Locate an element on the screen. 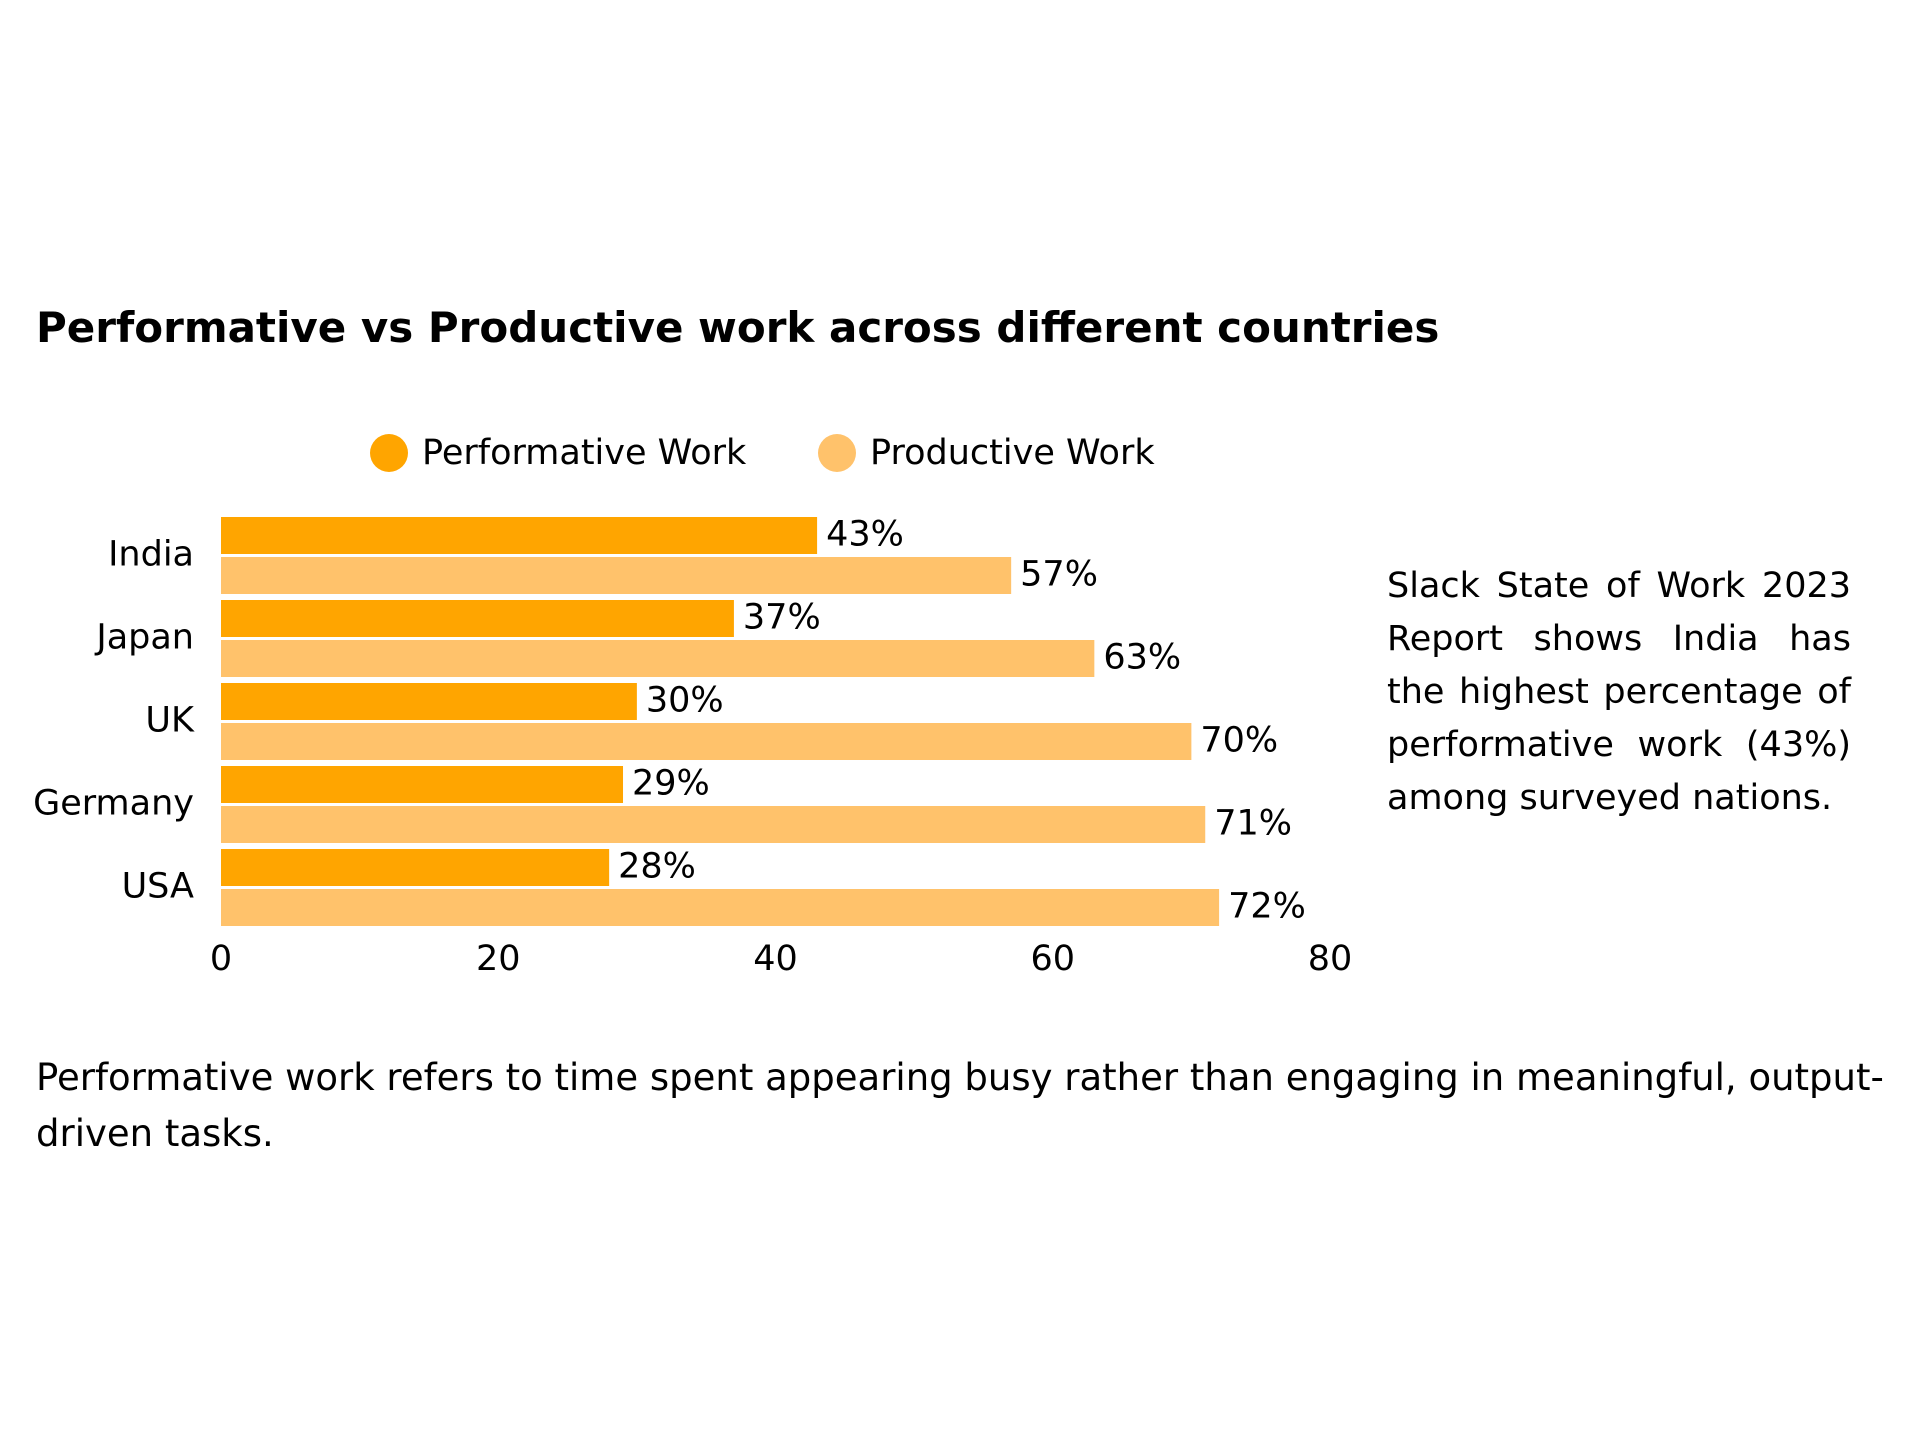 The height and width of the screenshot is (1445, 1920). bar-productive-work-japan is located at coordinates (658, 658).